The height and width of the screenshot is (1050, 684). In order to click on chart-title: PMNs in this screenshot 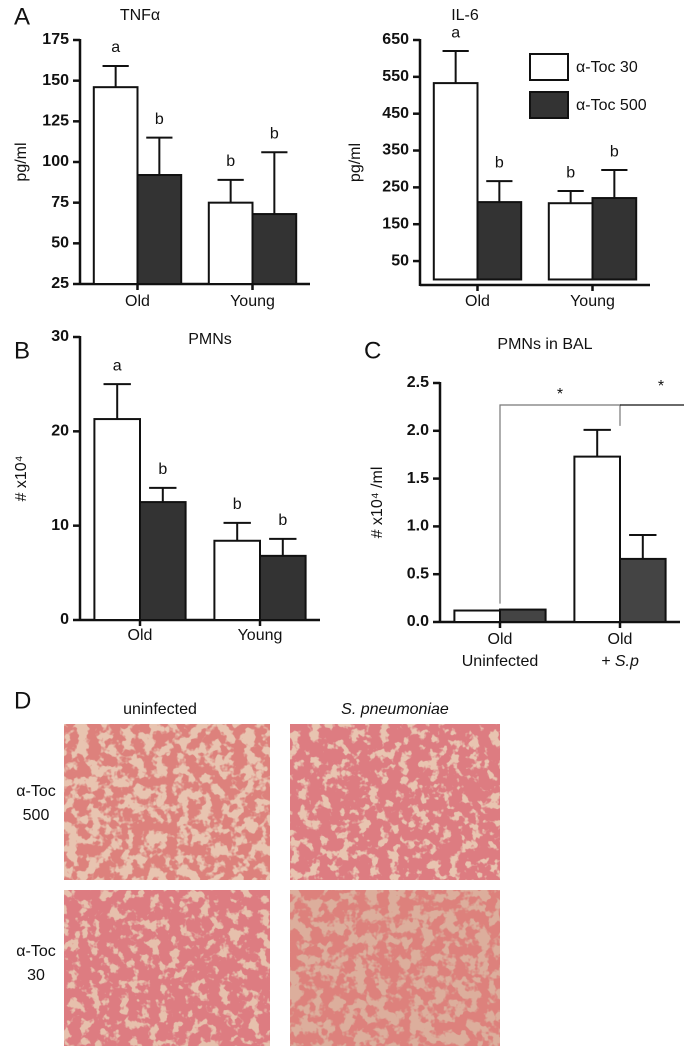, I will do `click(210, 339)`.